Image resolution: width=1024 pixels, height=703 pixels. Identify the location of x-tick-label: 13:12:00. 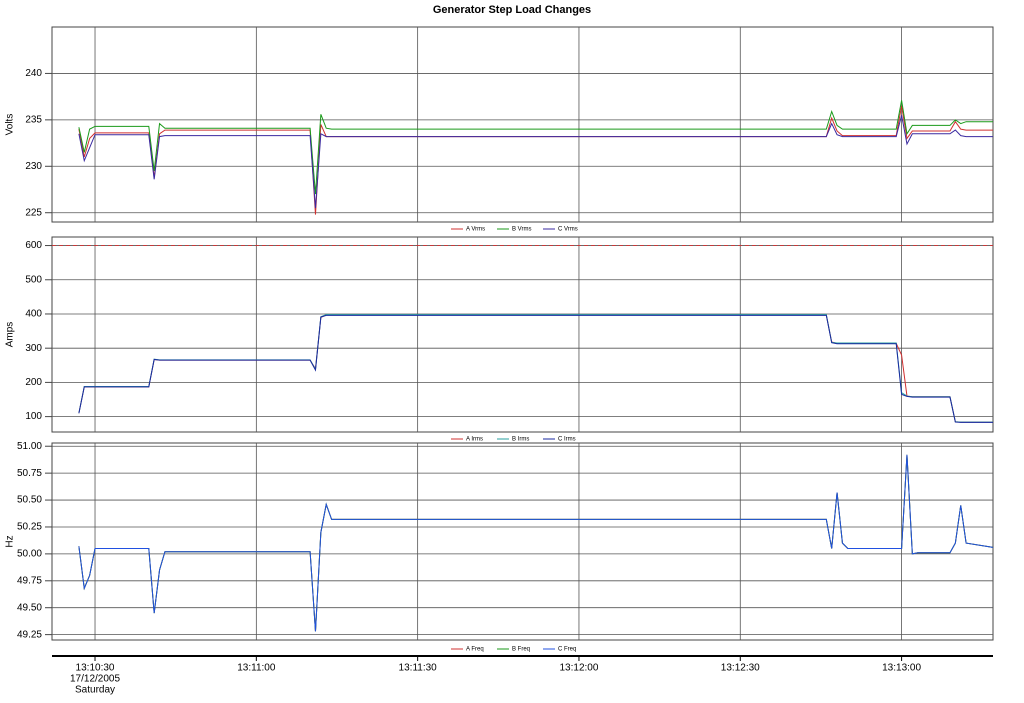
(578, 668).